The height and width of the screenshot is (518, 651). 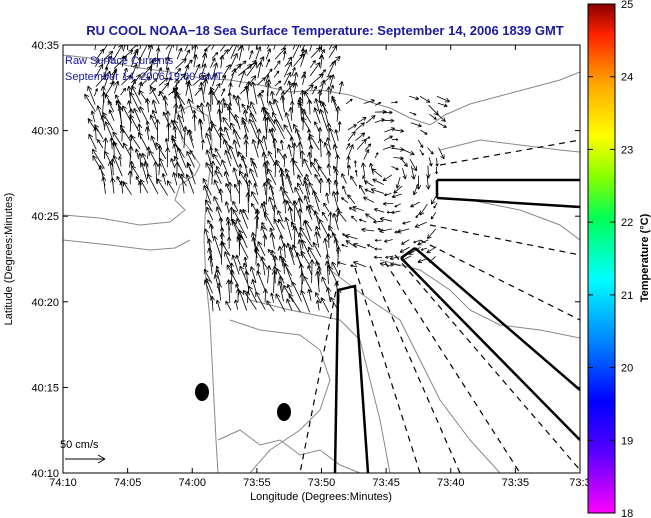 I want to click on subtitle-line2: September 14, 2006 19:00 GMT, so click(x=144, y=77).